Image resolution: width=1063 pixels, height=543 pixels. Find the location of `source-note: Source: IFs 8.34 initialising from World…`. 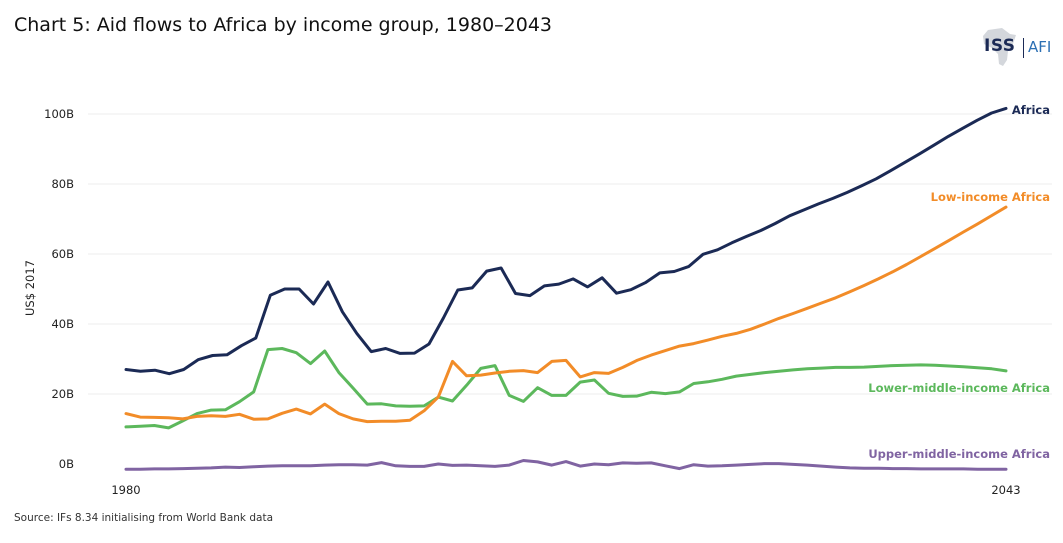

source-note: Source: IFs 8.34 initialising from World… is located at coordinates (143, 518).